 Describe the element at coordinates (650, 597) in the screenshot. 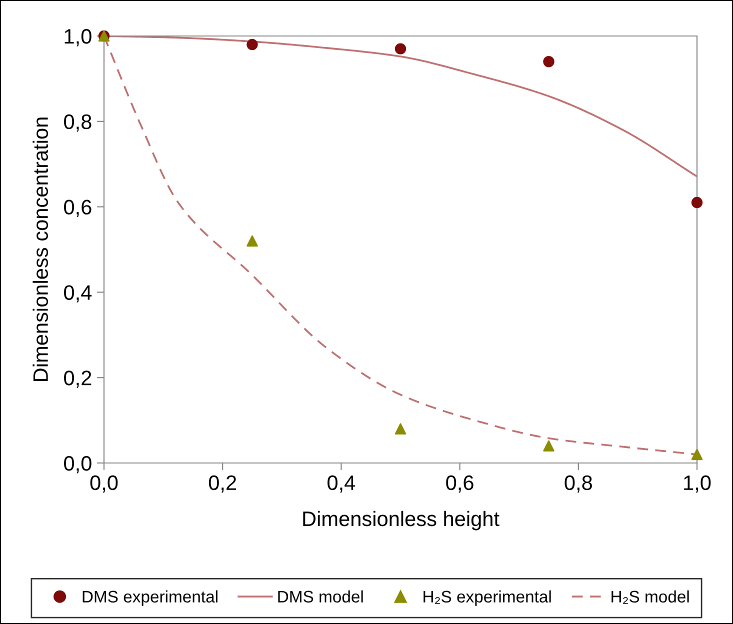

I see `legend-label: H₂S model` at that location.